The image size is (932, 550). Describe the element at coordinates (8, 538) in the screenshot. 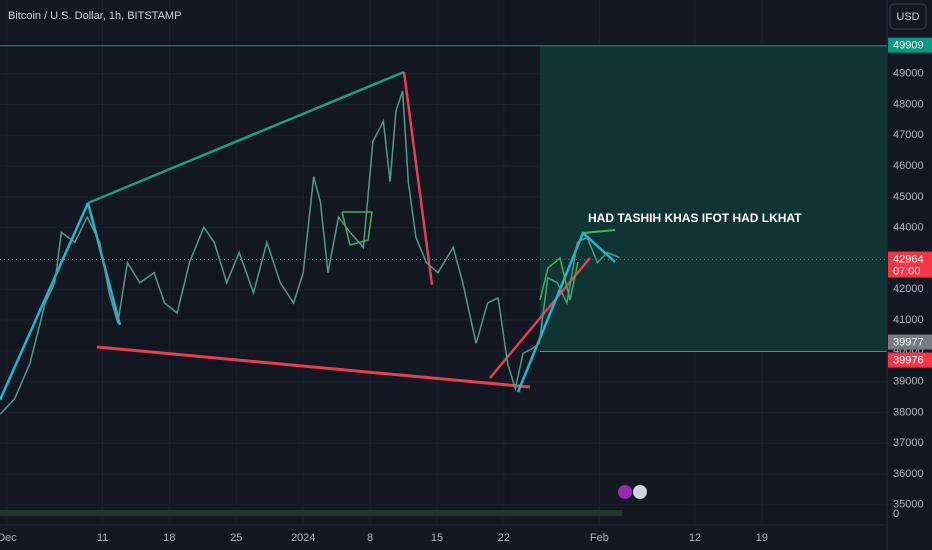

I see `x-tick-label: Dec` at that location.